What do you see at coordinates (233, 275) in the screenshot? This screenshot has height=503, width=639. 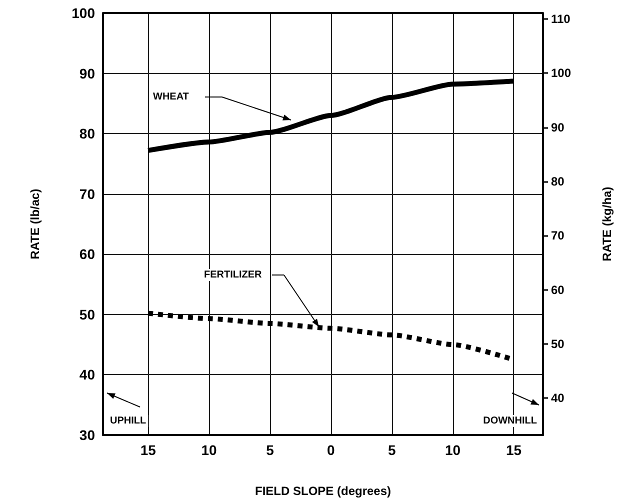 I see `annotation: FERTILIZER` at bounding box center [233, 275].